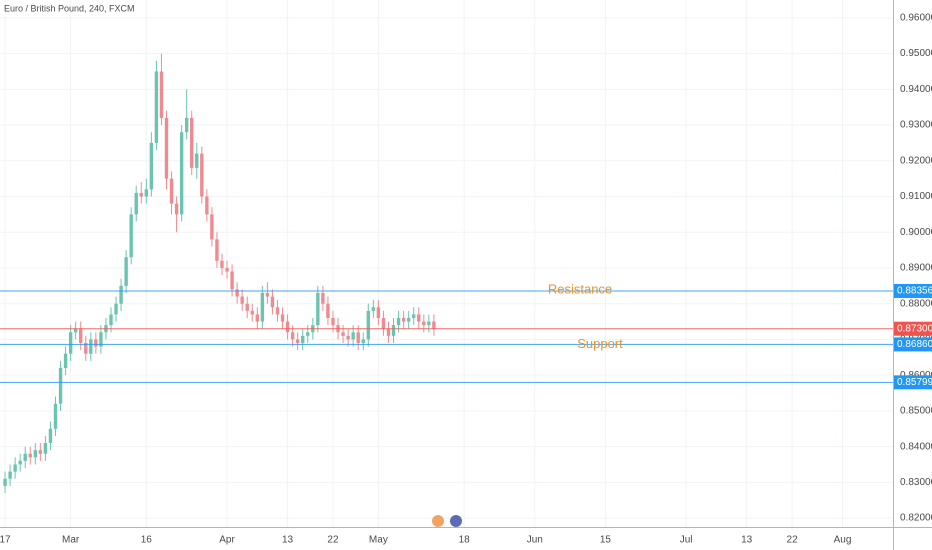  I want to click on x-tick-label: 16, so click(147, 540).